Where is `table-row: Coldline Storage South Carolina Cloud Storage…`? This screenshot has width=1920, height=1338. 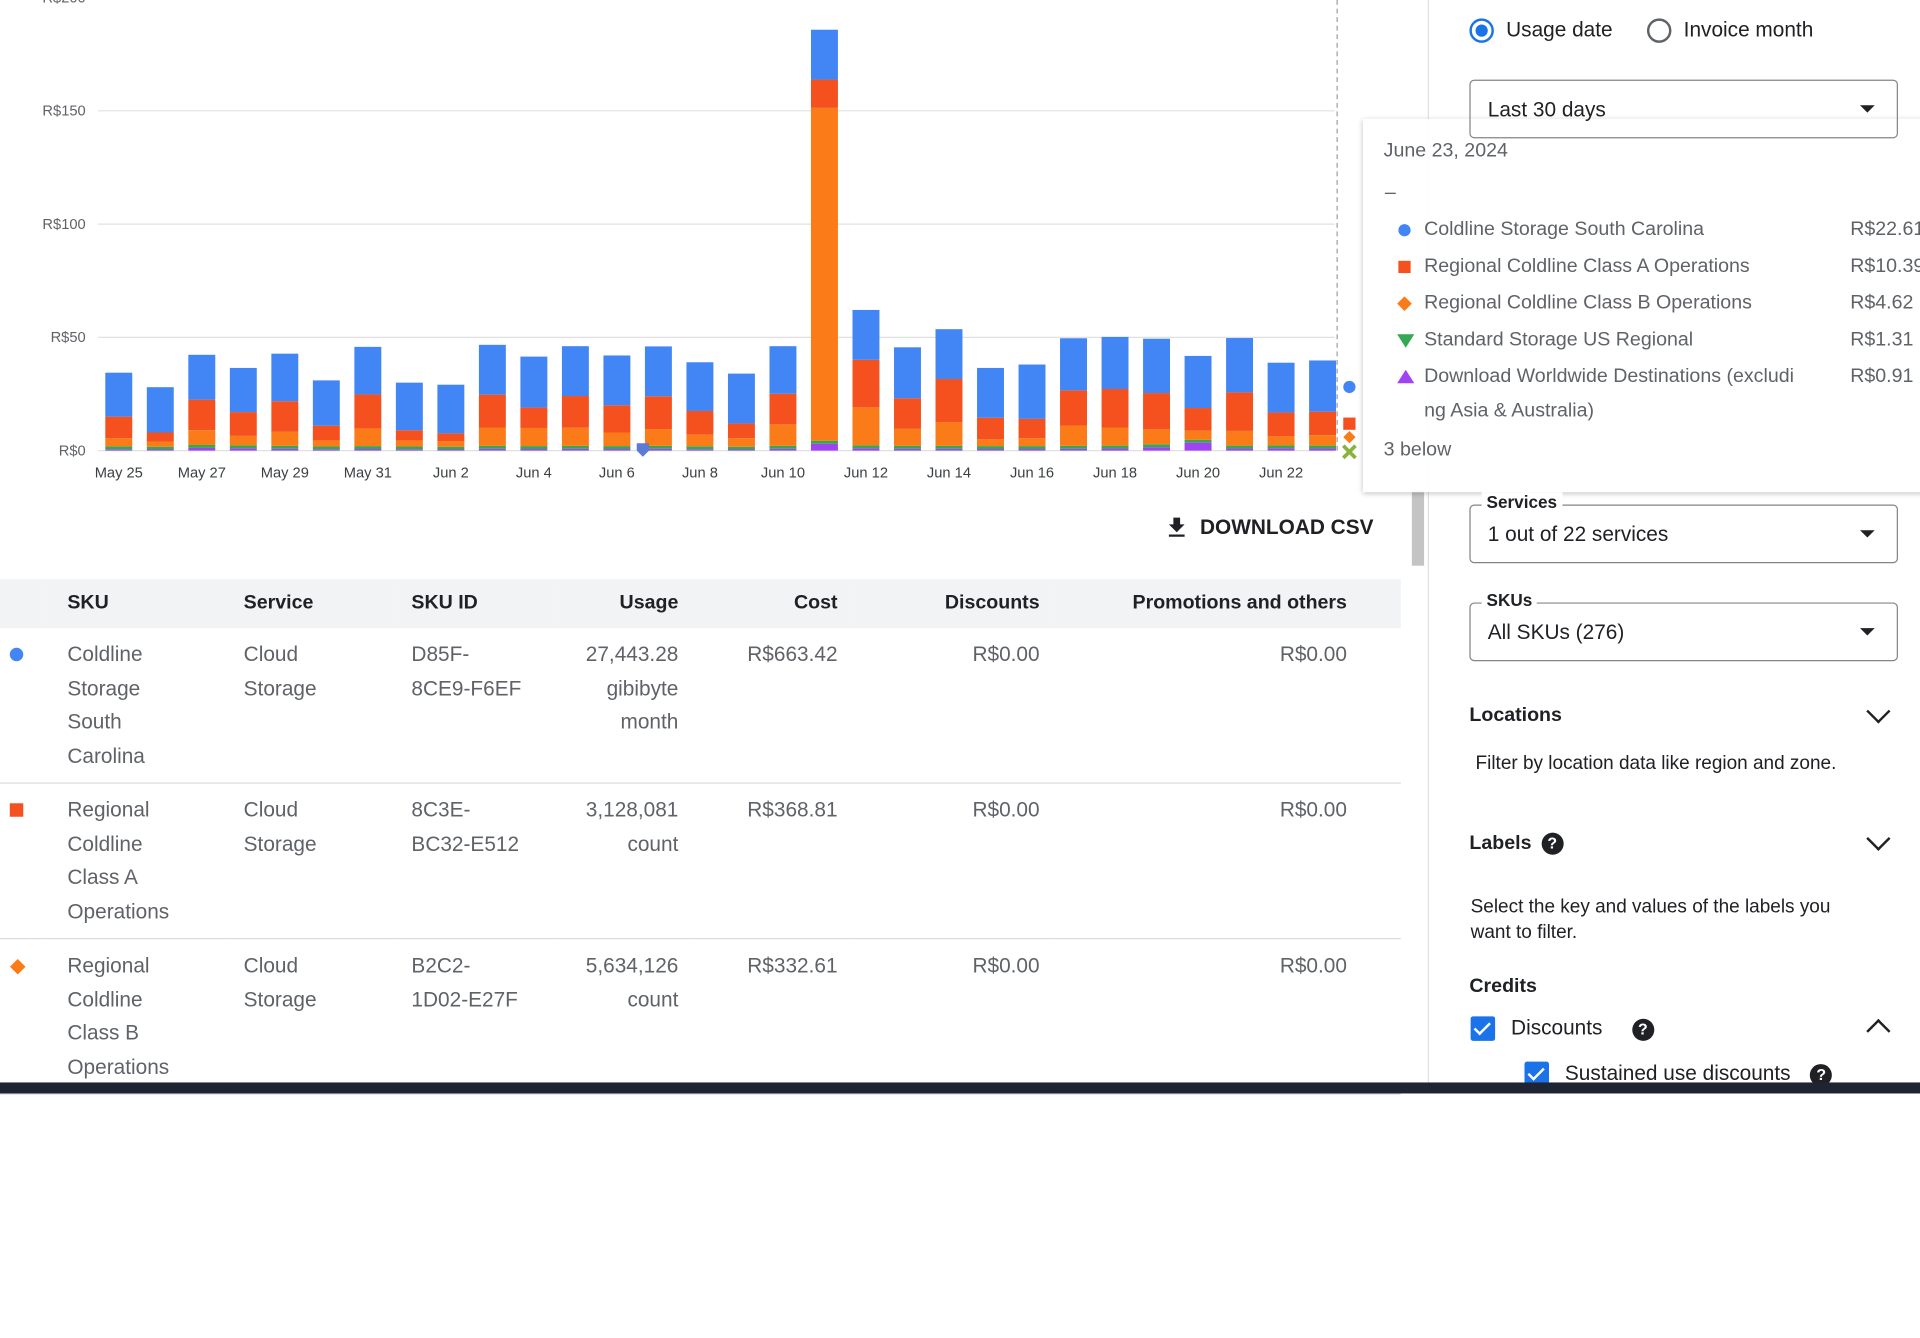 table-row: Coldline Storage South Carolina Cloud Storage… is located at coordinates (700, 706).